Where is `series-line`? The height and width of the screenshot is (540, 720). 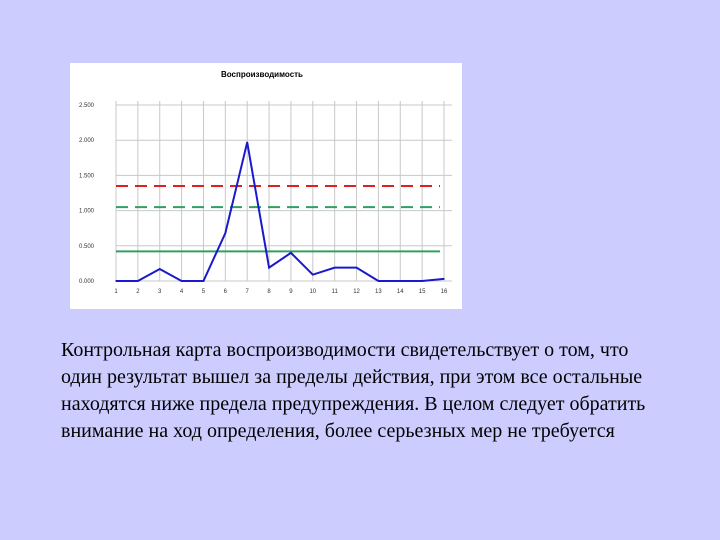
series-line is located at coordinates (280, 212).